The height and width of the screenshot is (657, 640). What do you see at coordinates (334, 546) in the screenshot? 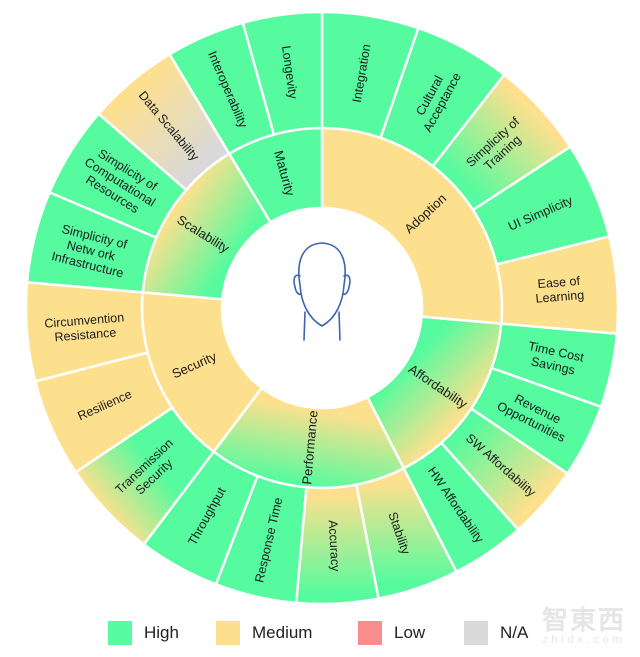
I see `segment-accuracy-label: Accuracy` at bounding box center [334, 546].